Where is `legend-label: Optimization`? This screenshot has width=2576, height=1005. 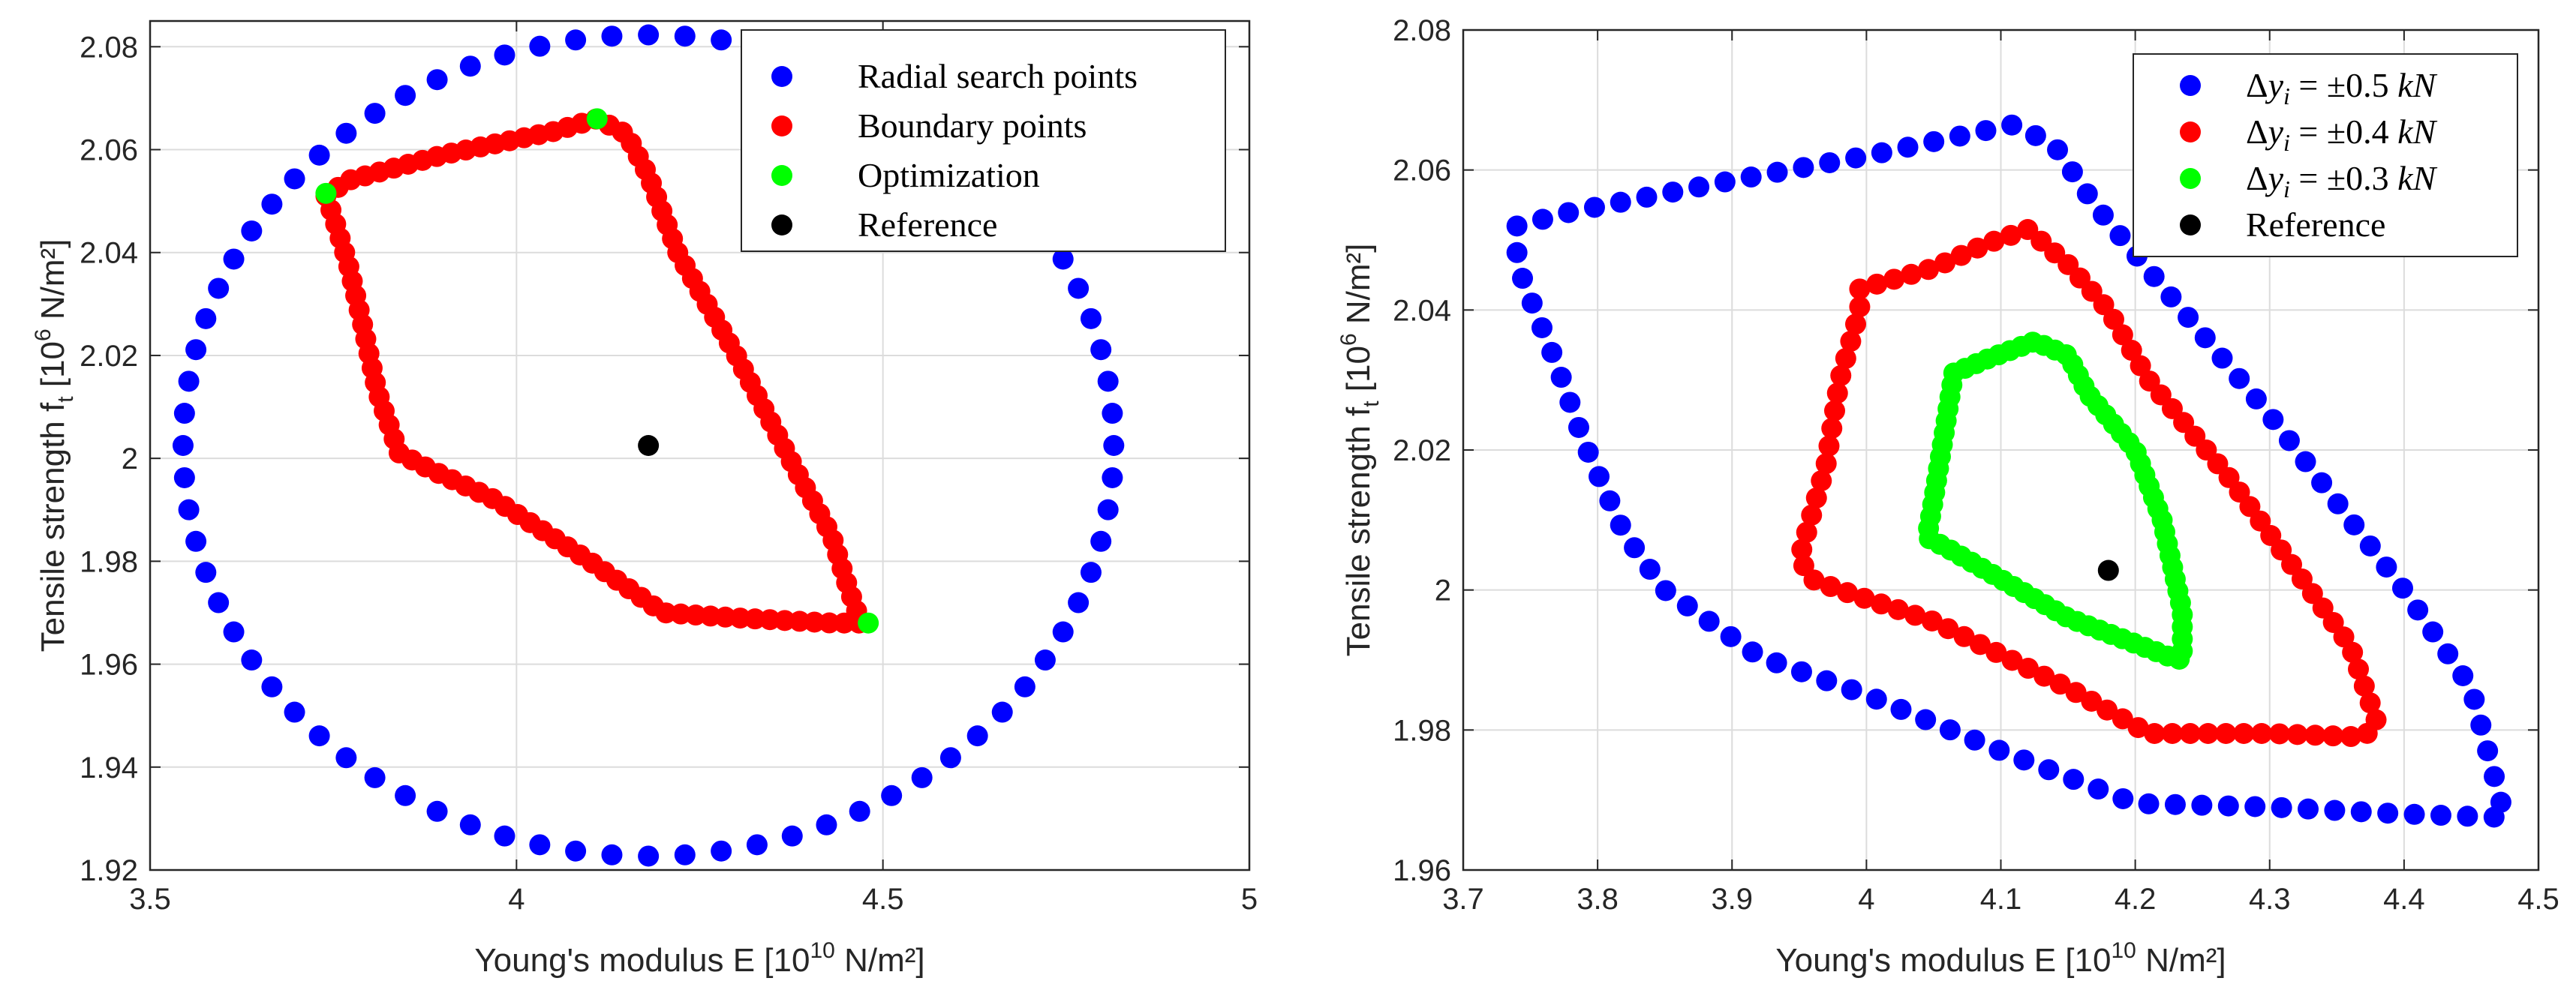 legend-label: Optimization is located at coordinates (949, 175).